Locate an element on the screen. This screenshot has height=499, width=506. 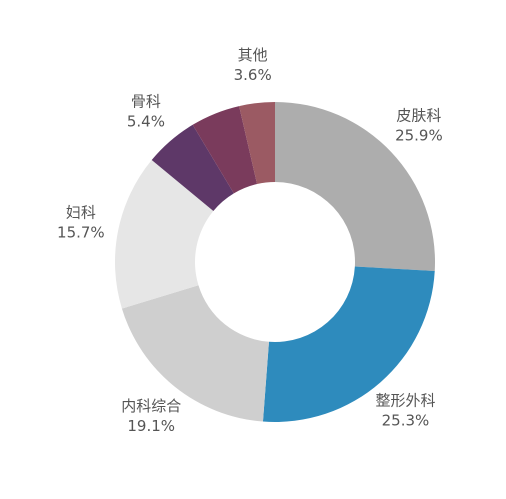
slice-label: 妇科 is located at coordinates (81, 213).